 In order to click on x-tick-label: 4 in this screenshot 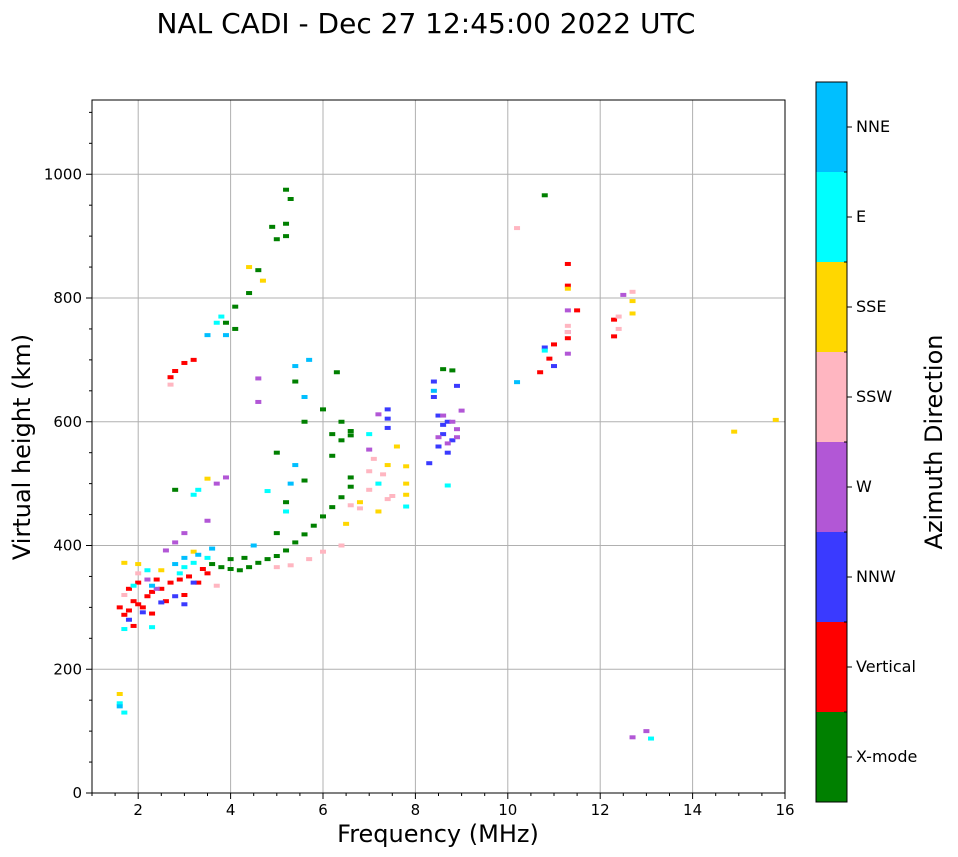, I will do `click(231, 810)`.